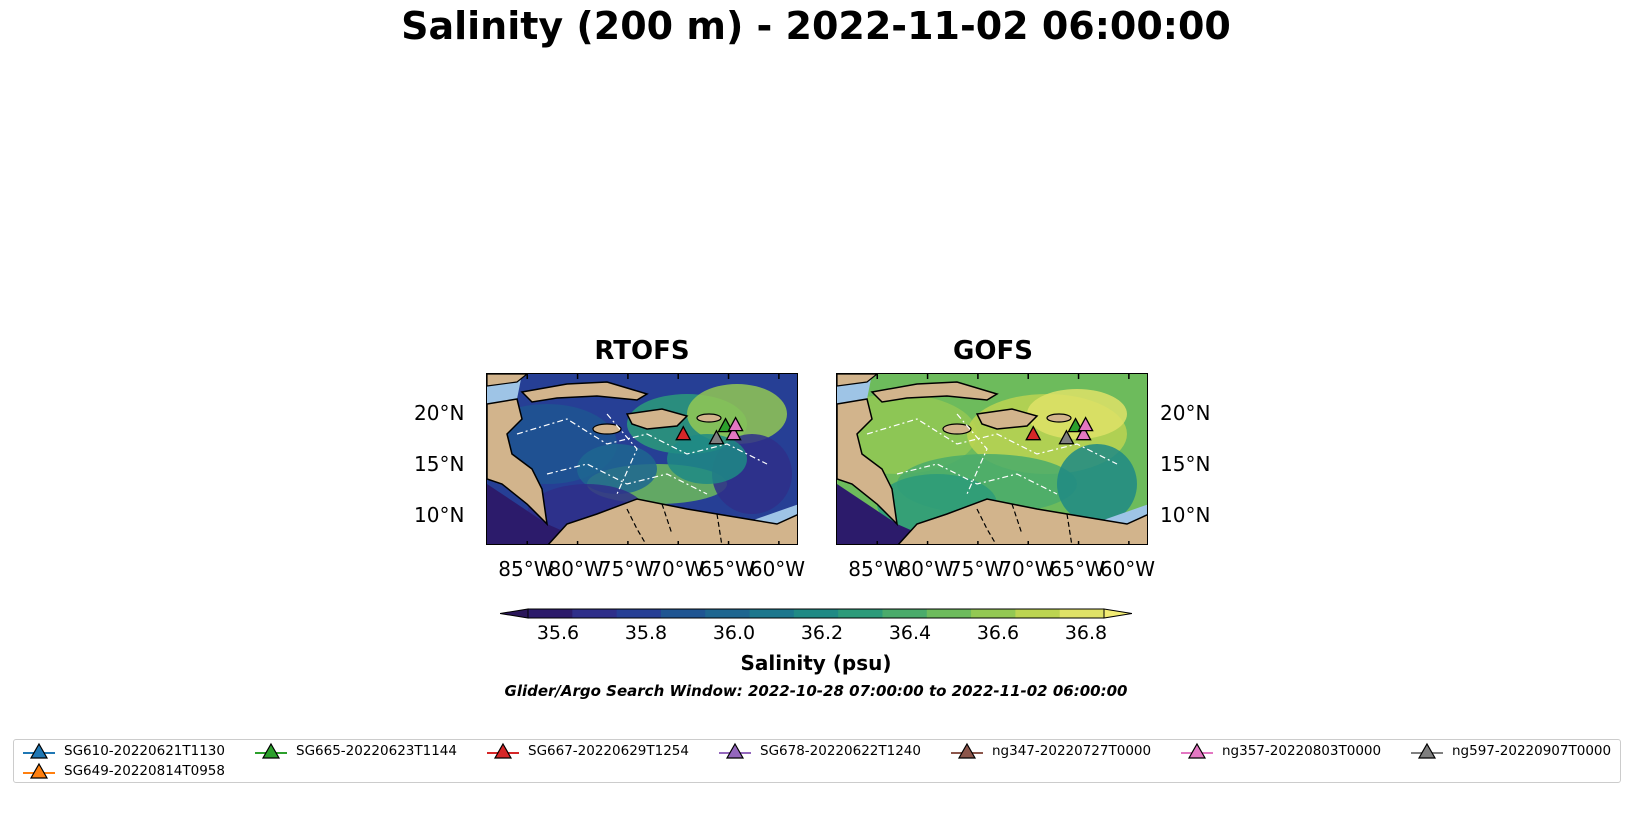 This screenshot has height=827, width=1632. I want to click on colorbar-tick-label: 36.2, so click(822, 633).